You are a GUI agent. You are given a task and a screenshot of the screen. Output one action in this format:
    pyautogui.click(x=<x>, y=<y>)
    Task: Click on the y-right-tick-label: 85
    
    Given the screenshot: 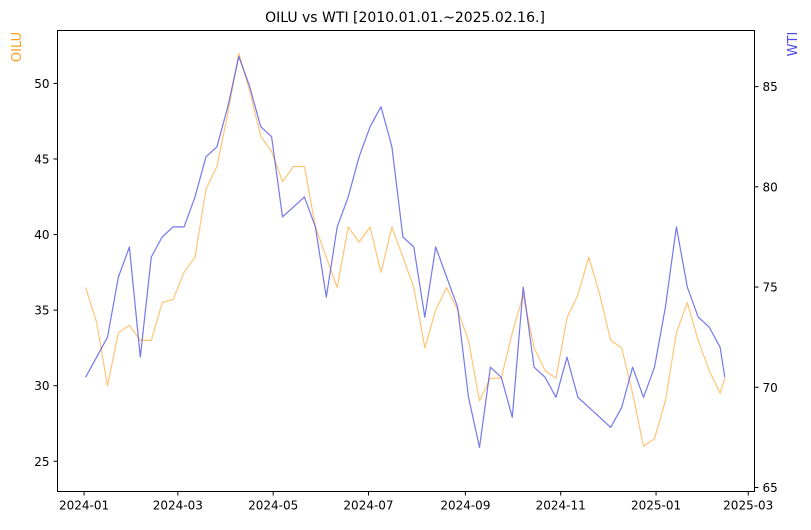 What is the action you would take?
    pyautogui.click(x=770, y=87)
    